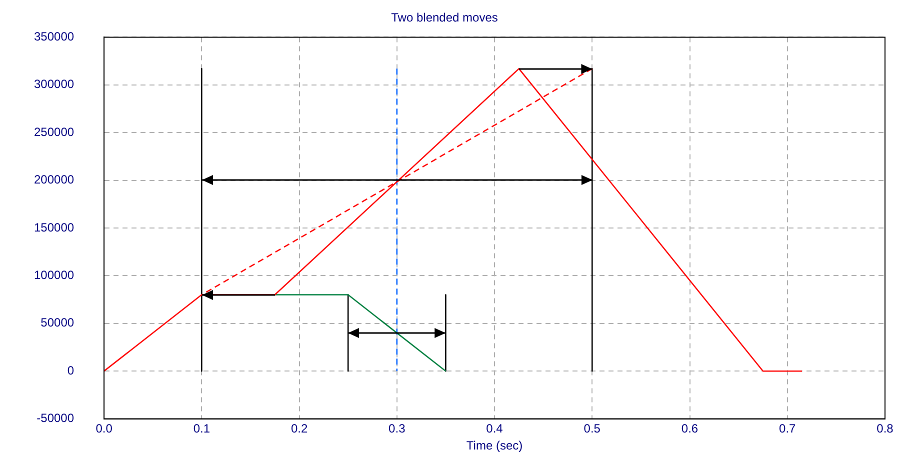  Describe the element at coordinates (54, 227) in the screenshot. I see `y-tick-label: 150000` at that location.